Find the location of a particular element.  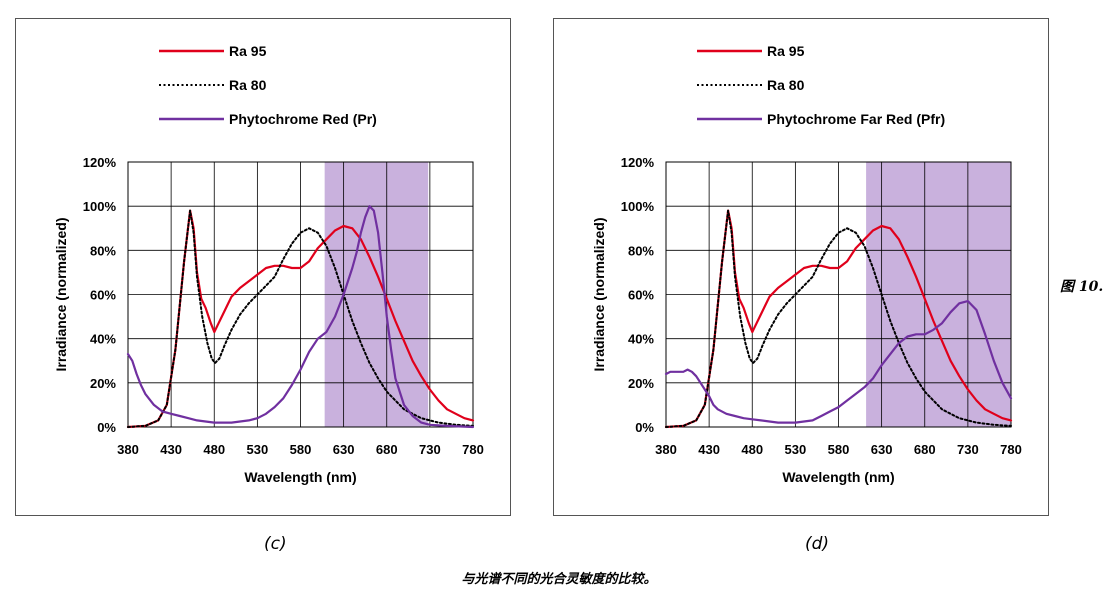

panel-label-c: (c) is located at coordinates (275, 544).